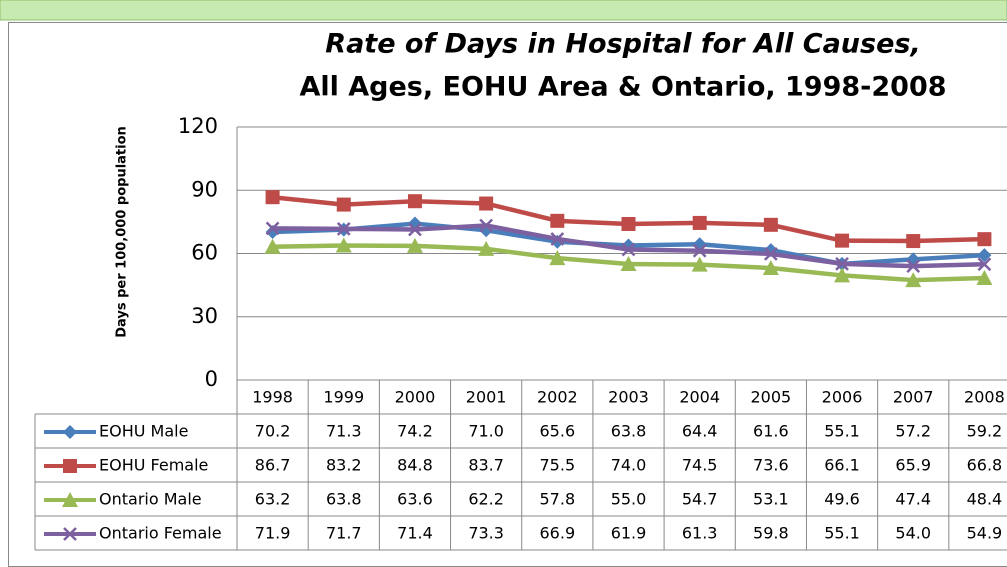  I want to click on table-value: 83.2, so click(344, 465).